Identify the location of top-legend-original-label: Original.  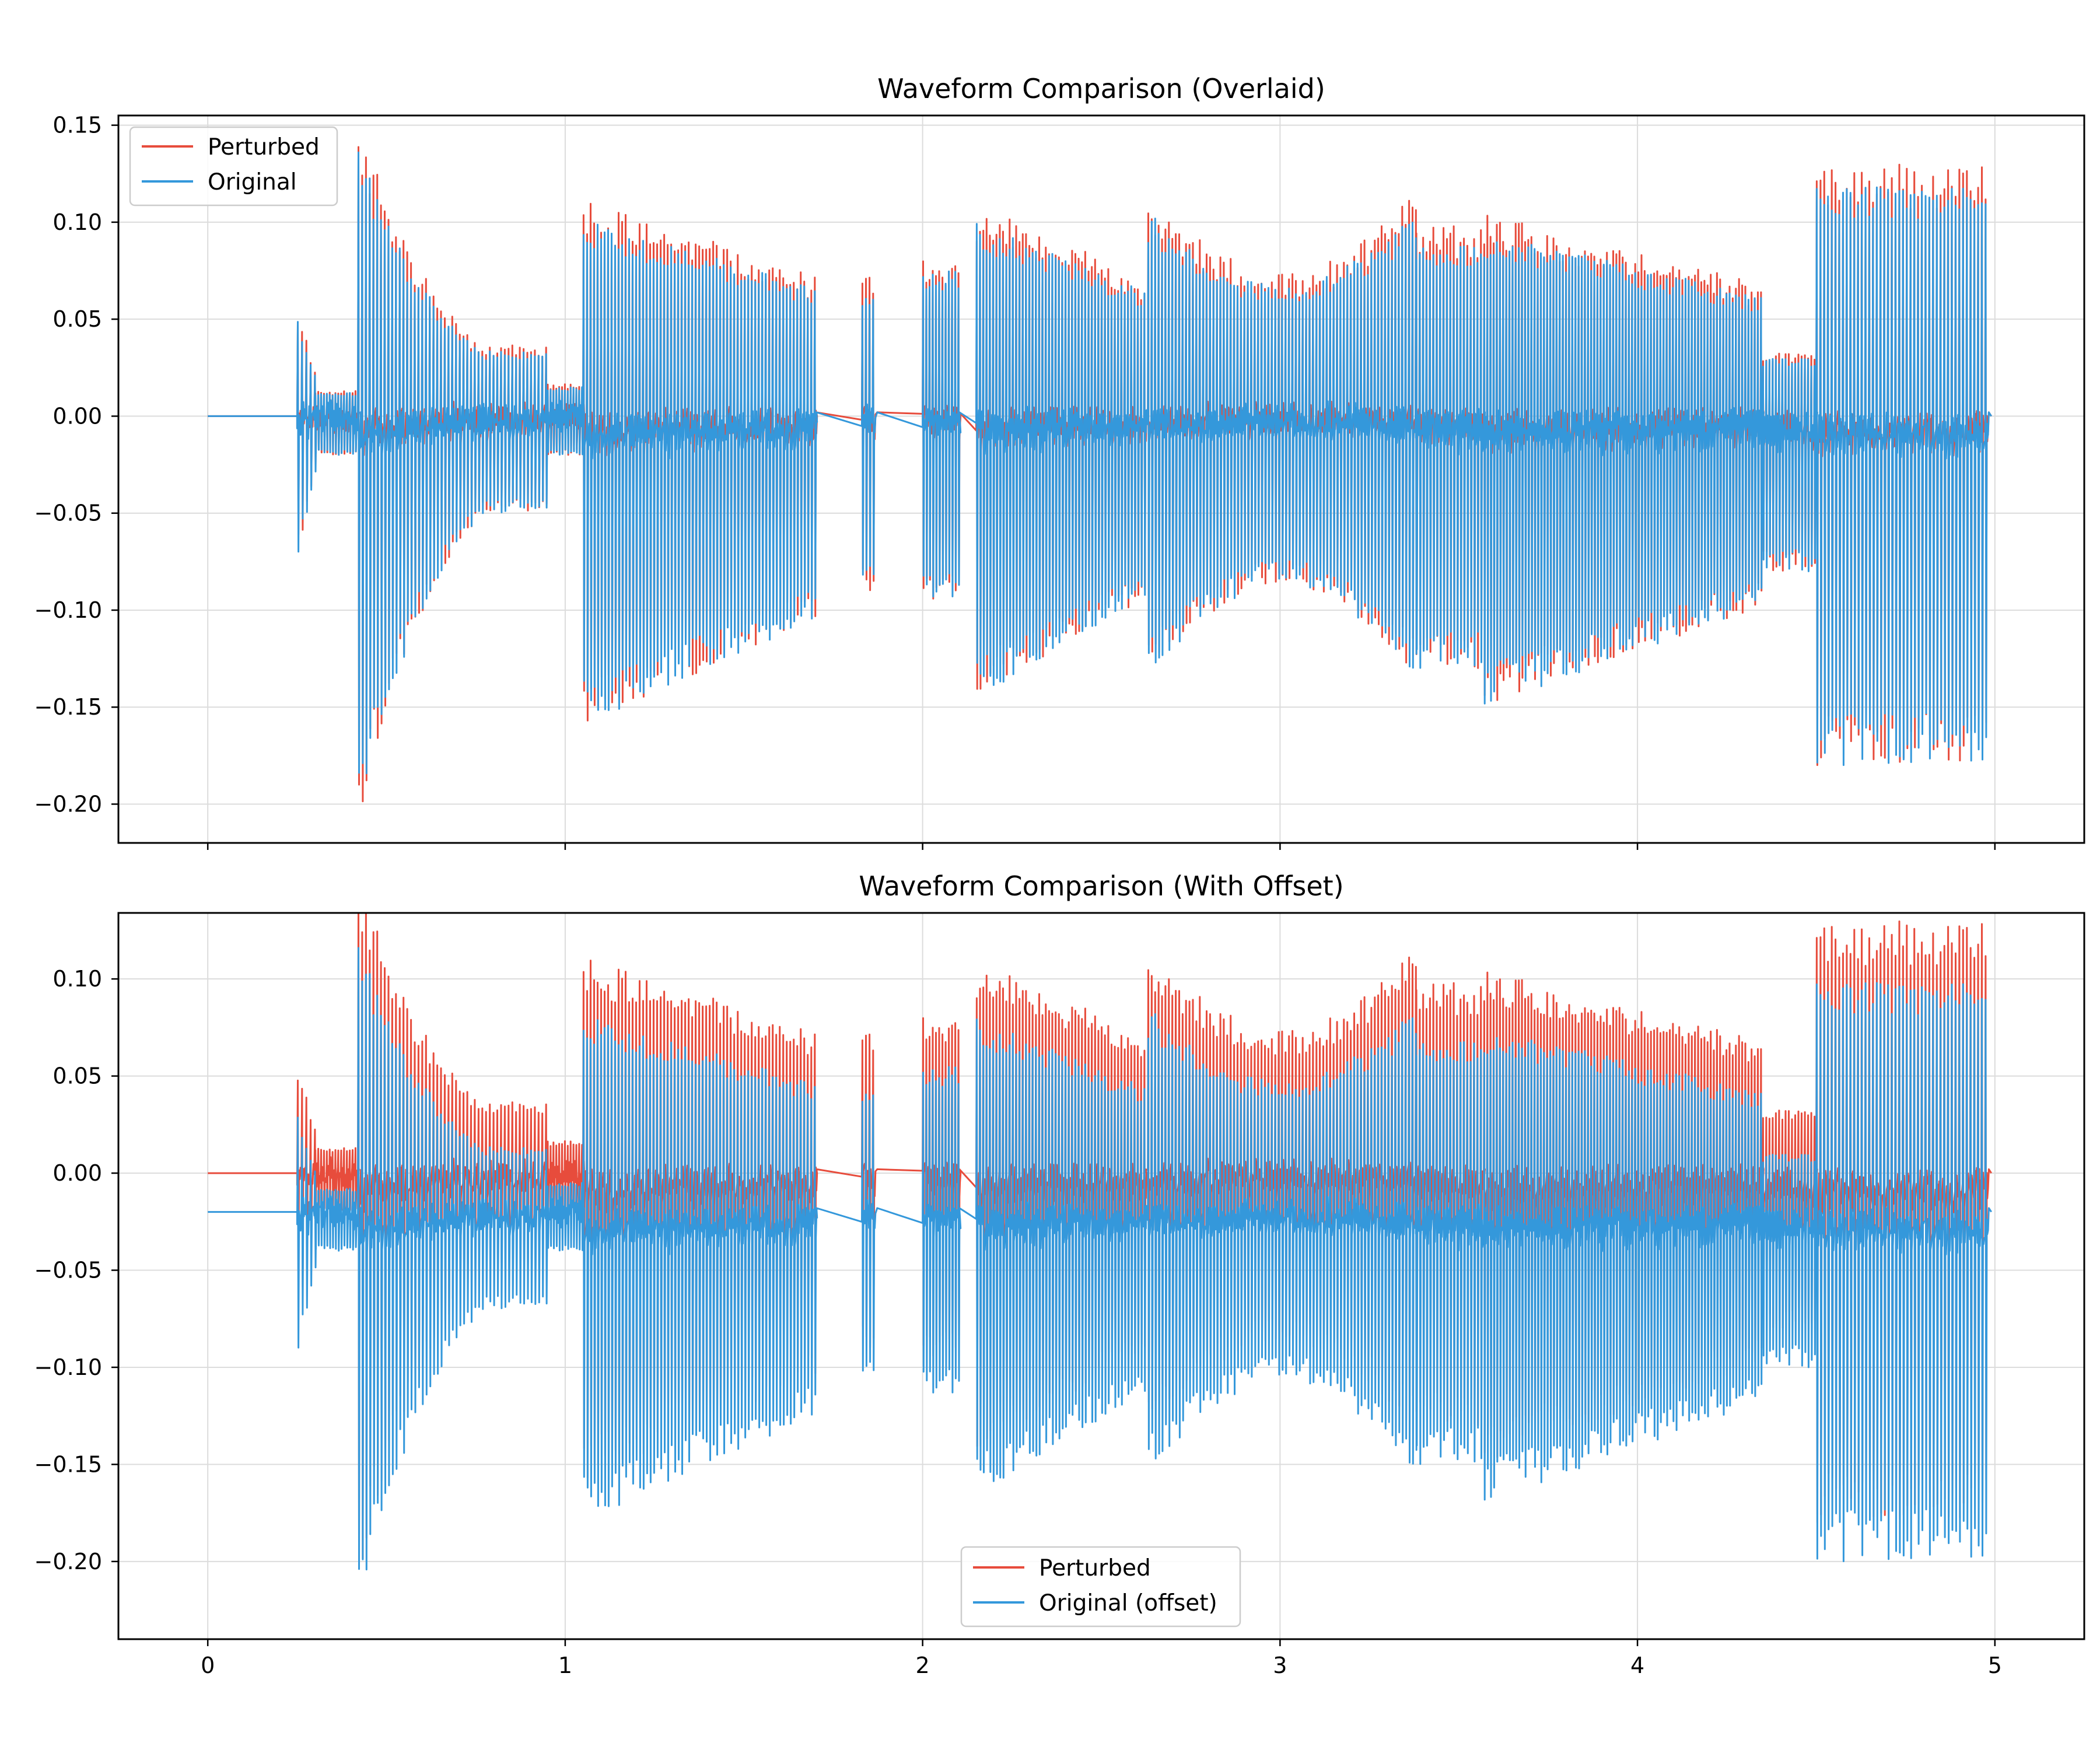
(252, 182).